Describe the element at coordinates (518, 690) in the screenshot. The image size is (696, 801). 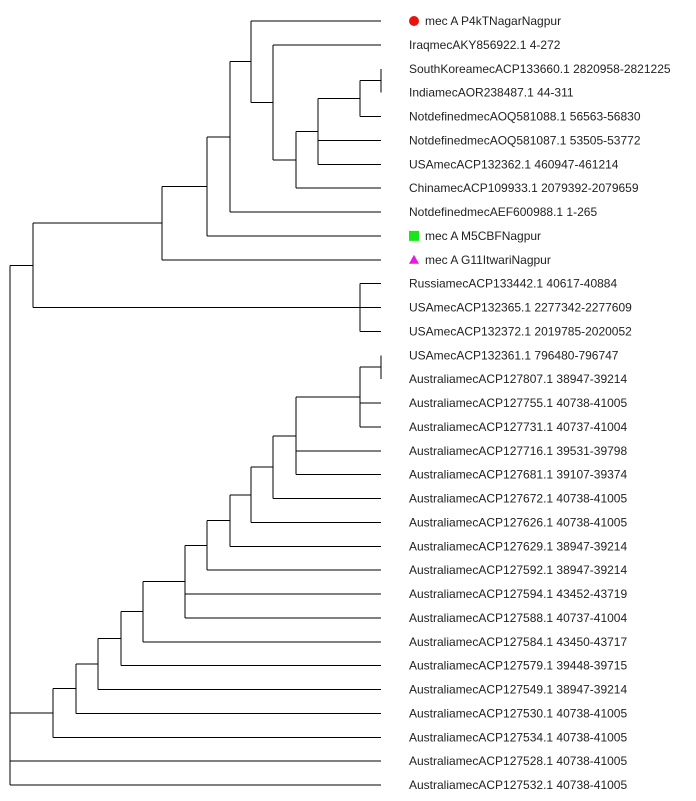
I see `taxon-label: AustraliamecACP127549.1 38947-39214` at that location.